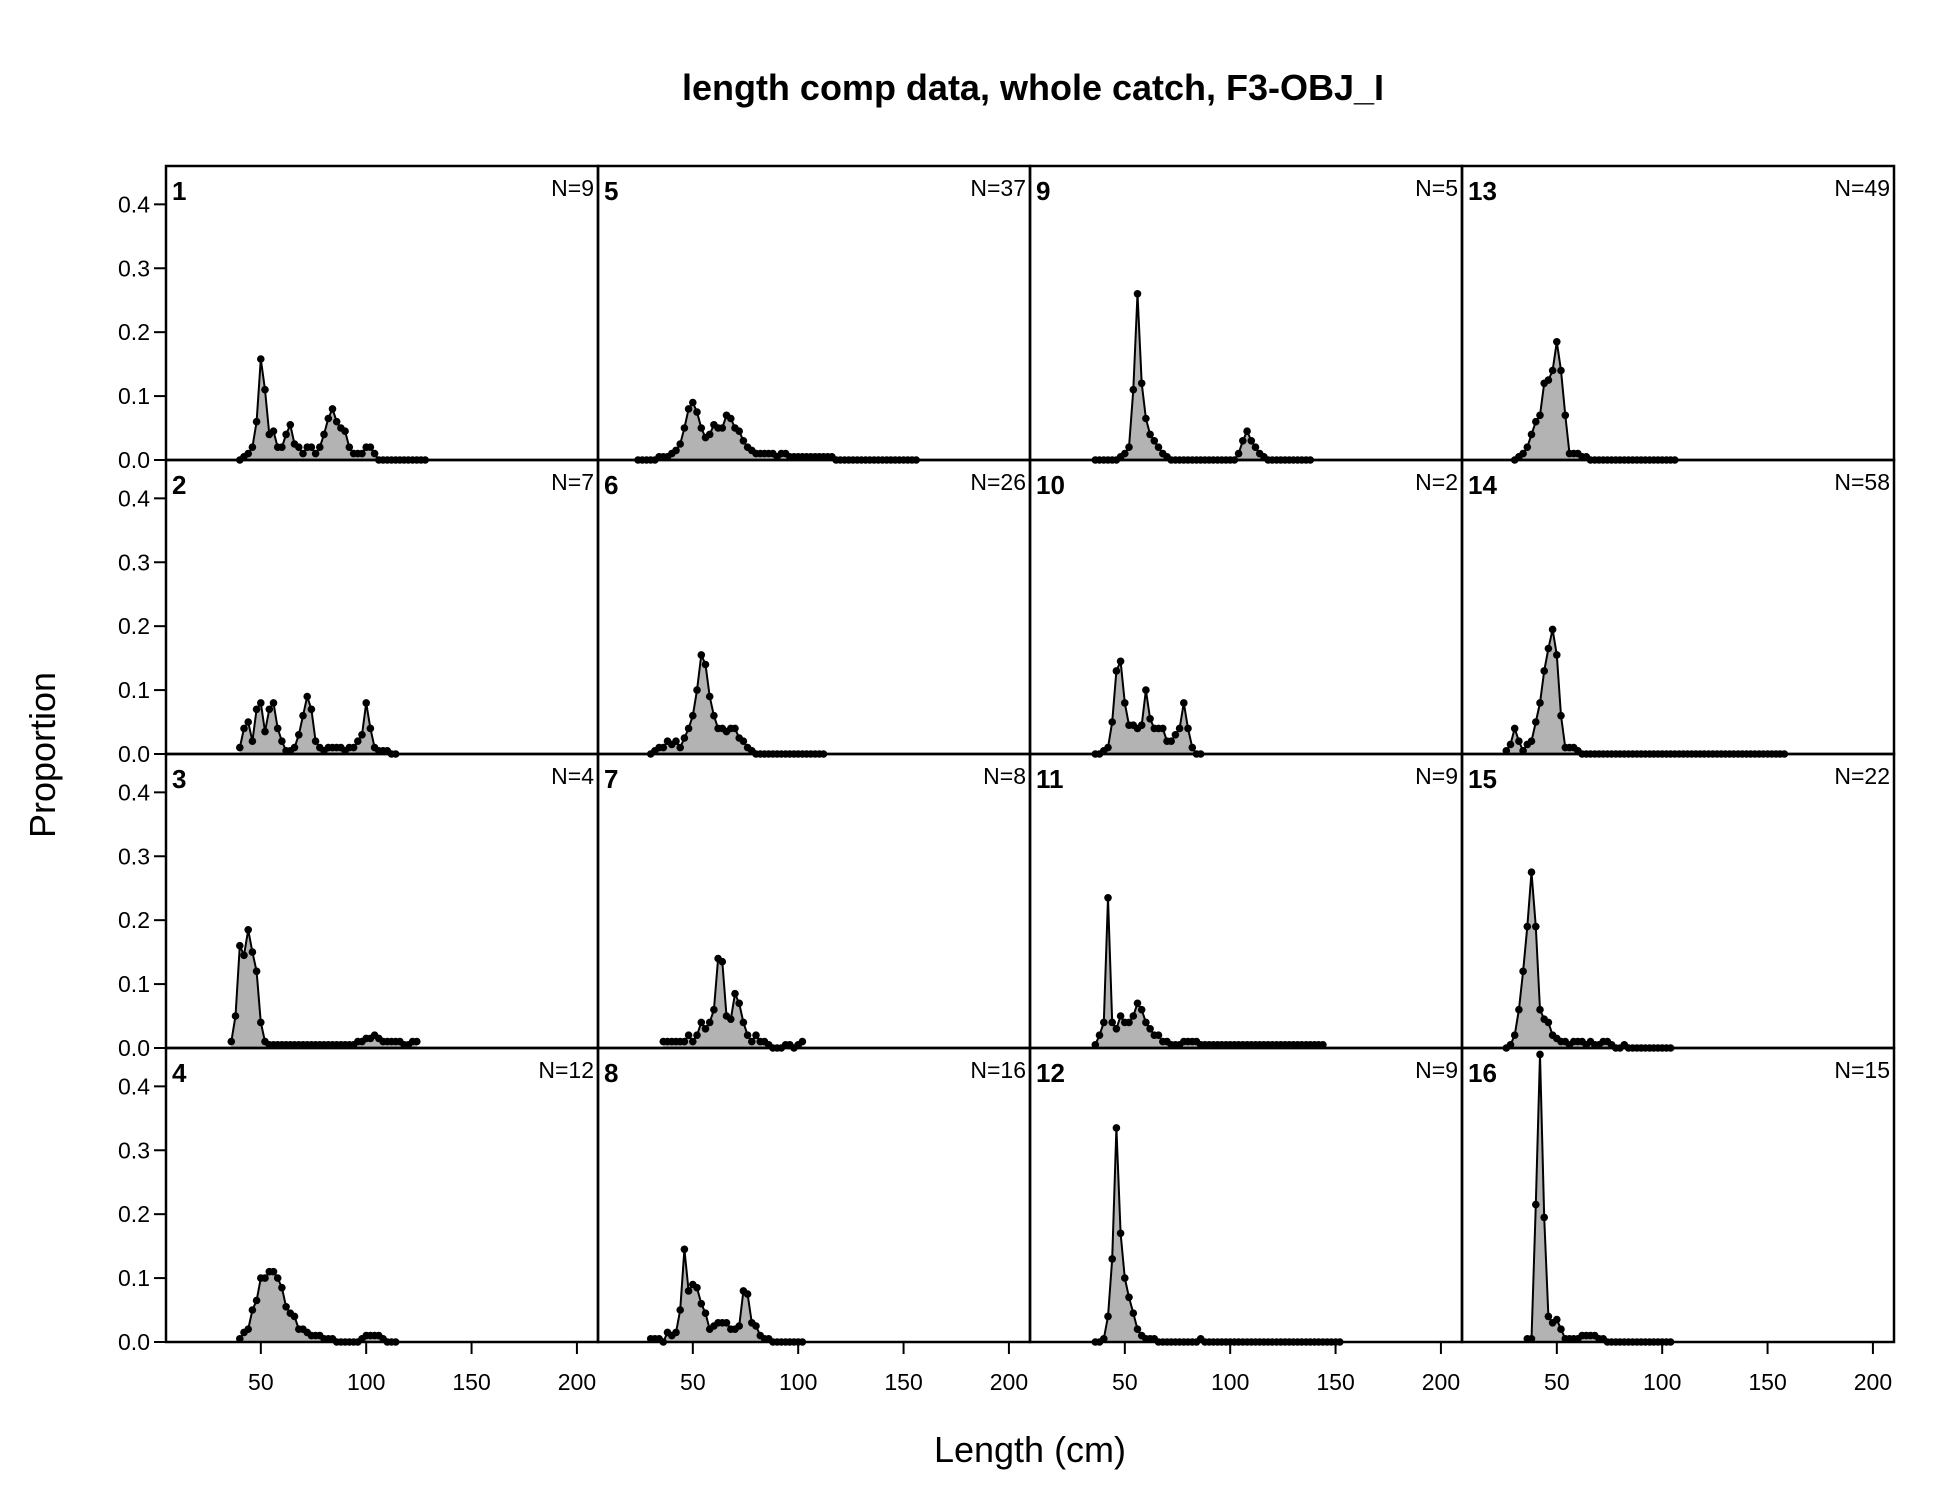  What do you see at coordinates (572, 776) in the screenshot?
I see `sample-size-label: N=4` at bounding box center [572, 776].